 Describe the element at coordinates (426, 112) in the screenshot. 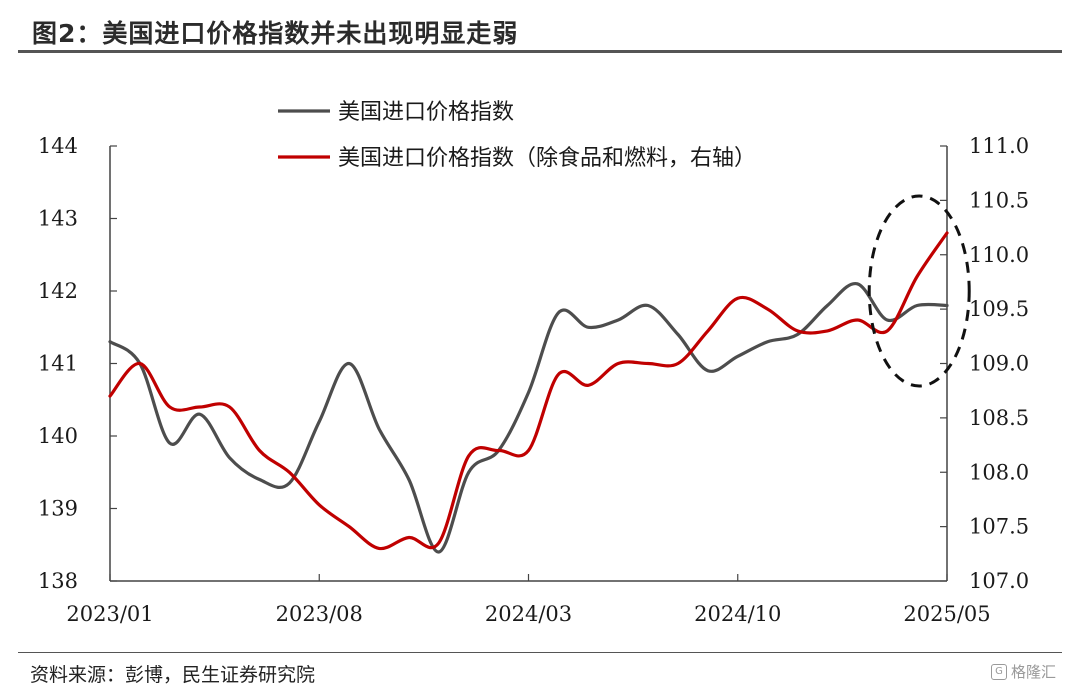

I see `legend-label: 美国进口价格指数` at that location.